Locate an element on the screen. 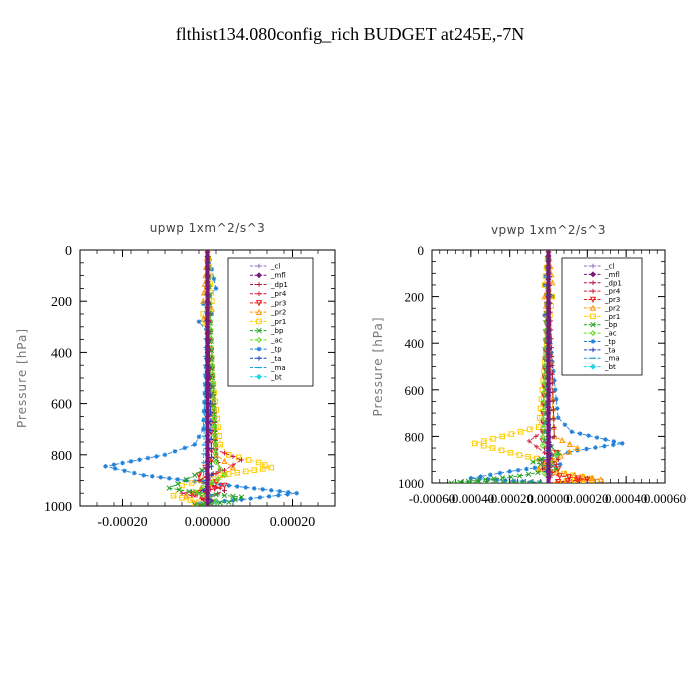 This screenshot has width=700, height=700. y-tick-label: 800 is located at coordinates (61, 456).